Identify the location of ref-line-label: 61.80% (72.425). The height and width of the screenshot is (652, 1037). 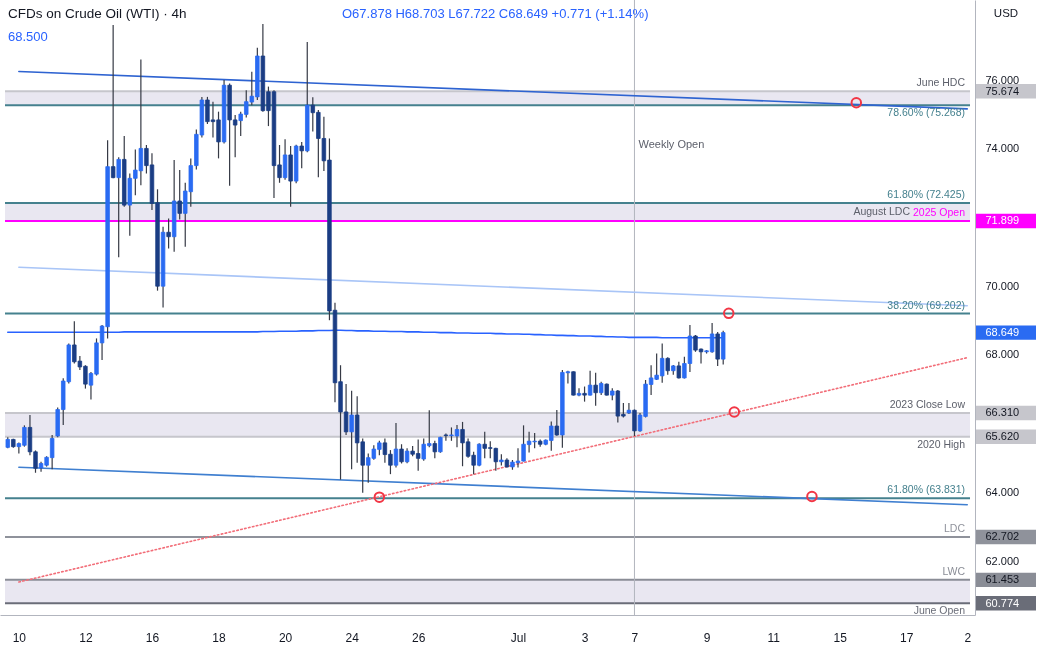
(926, 193).